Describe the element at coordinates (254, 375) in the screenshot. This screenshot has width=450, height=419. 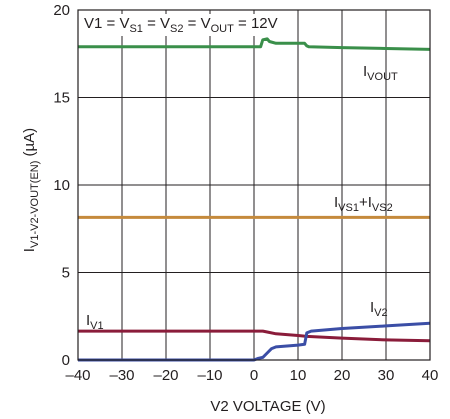
I see `x-tick-label: 0` at that location.